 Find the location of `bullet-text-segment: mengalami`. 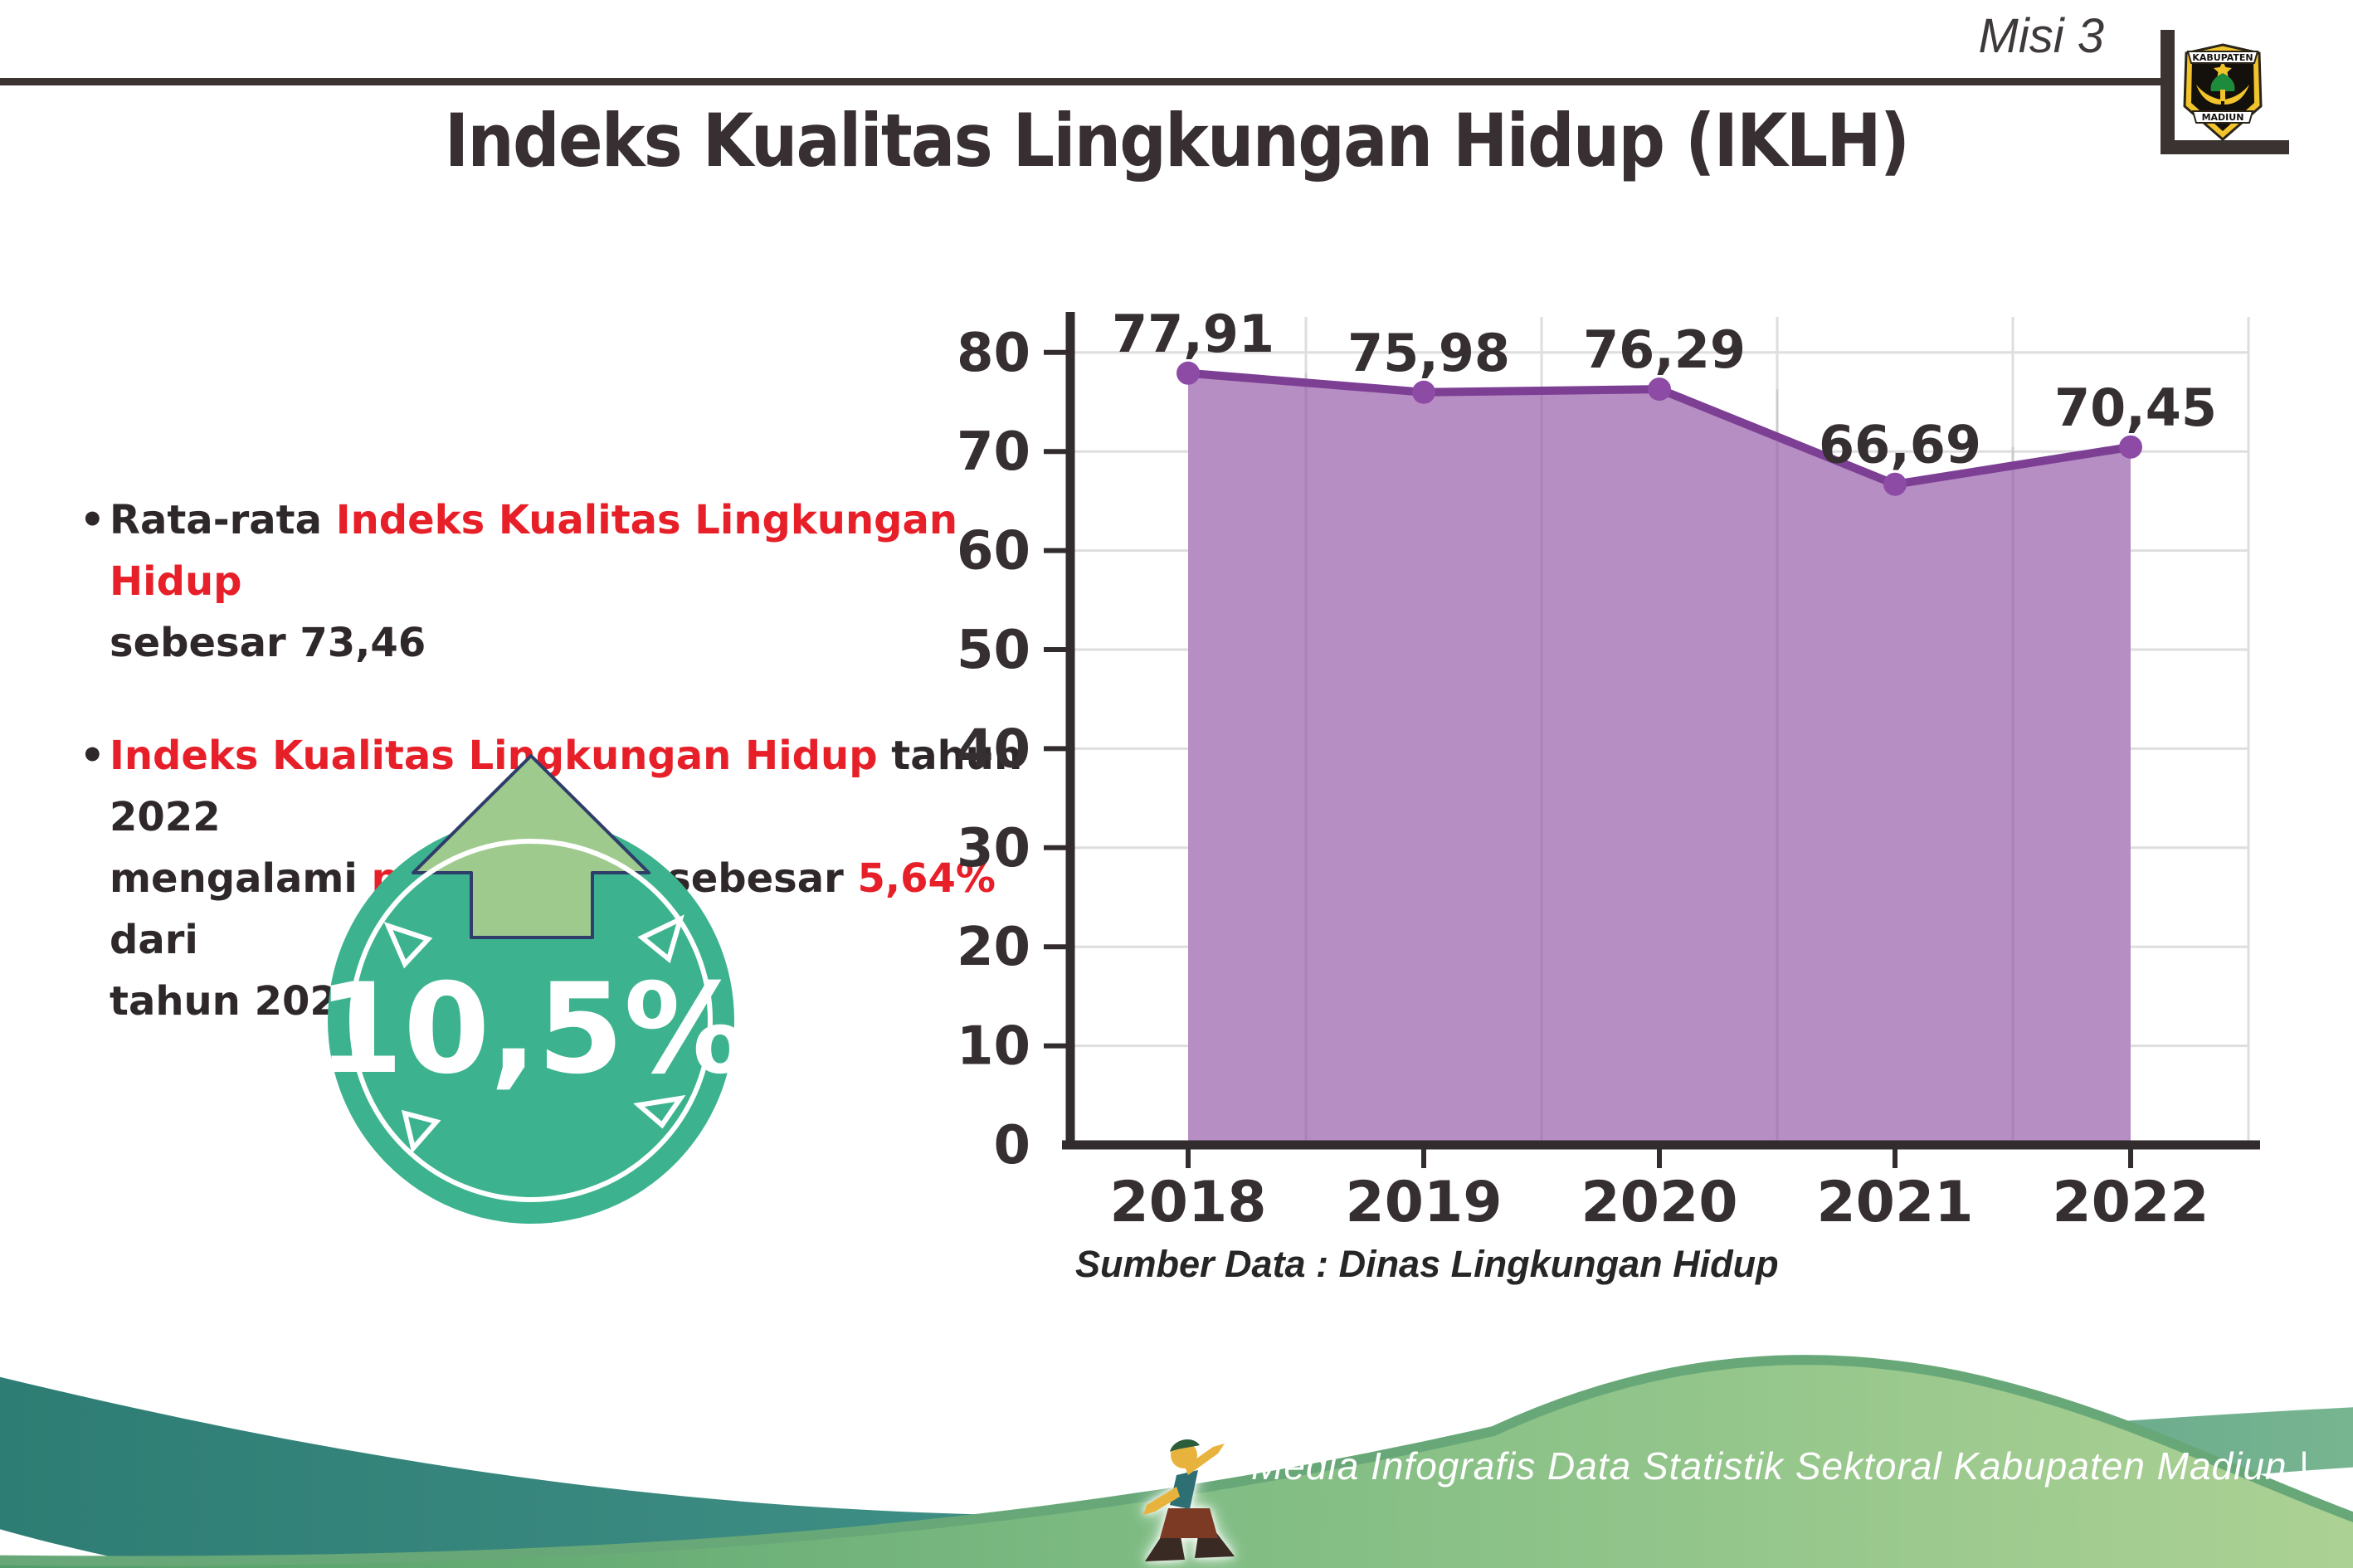

bullet-text-segment: mengalami is located at coordinates (241, 878).